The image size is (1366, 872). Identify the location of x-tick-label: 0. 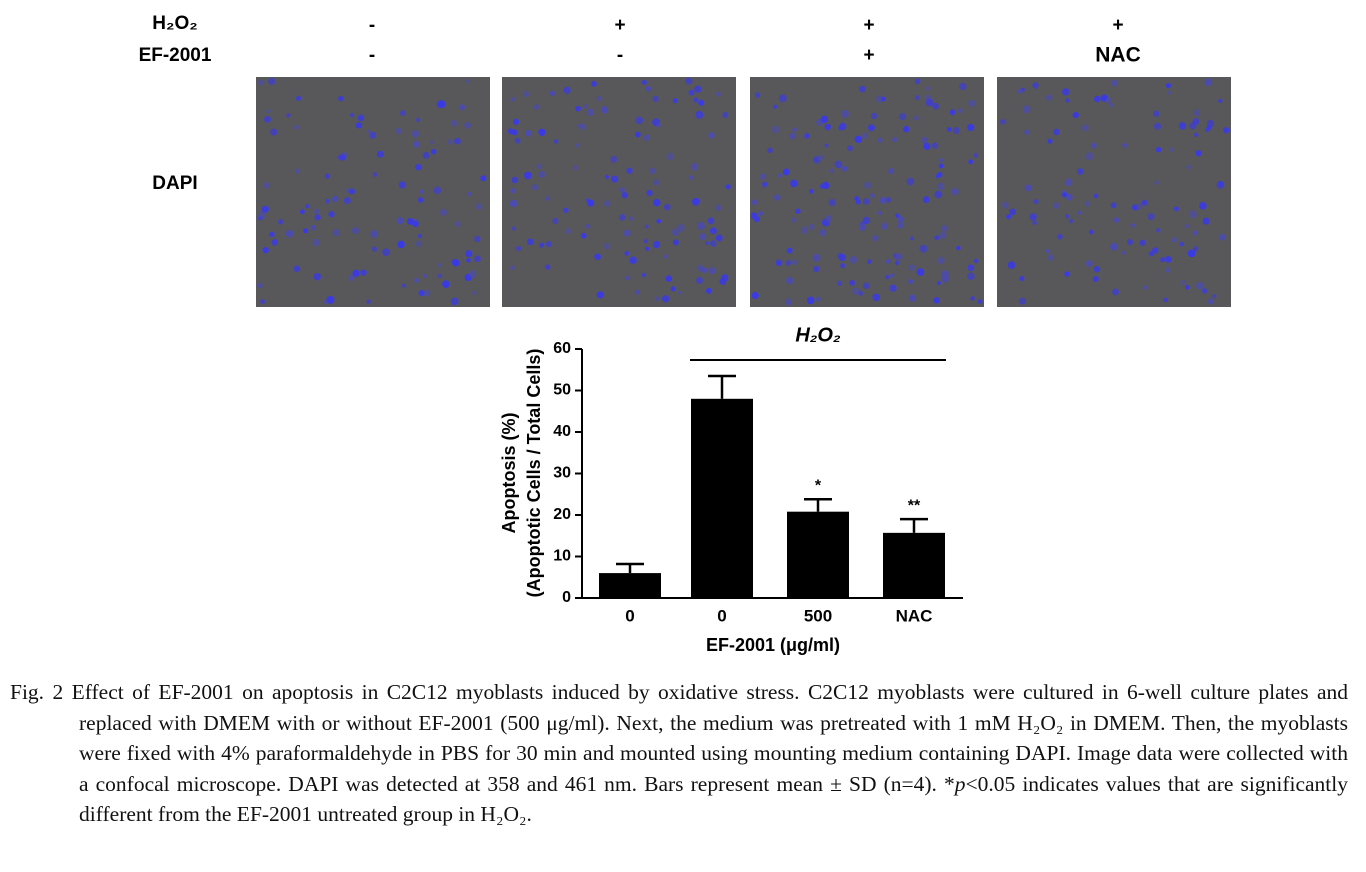
(721, 615).